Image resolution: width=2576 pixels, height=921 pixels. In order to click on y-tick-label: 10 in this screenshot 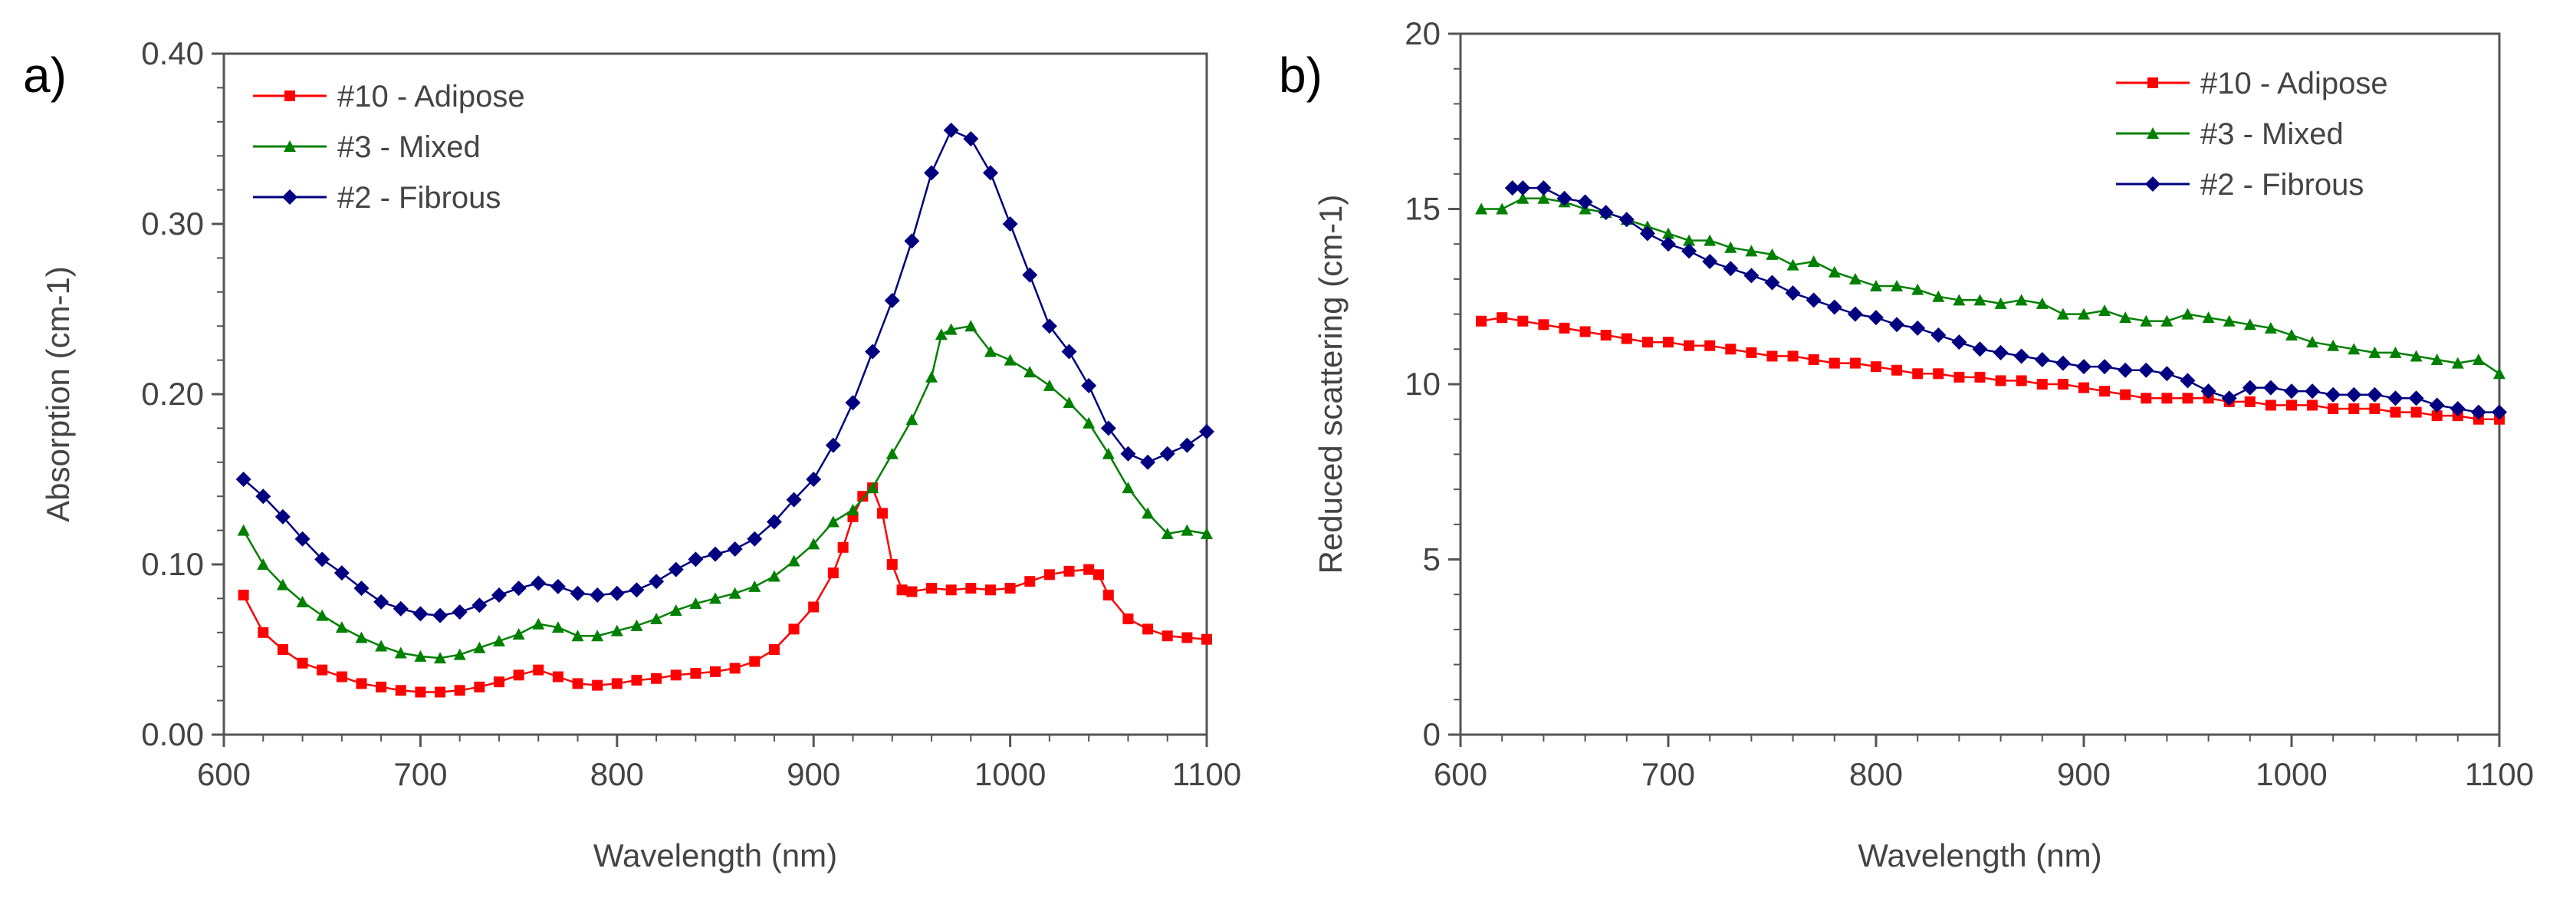, I will do `click(1423, 384)`.